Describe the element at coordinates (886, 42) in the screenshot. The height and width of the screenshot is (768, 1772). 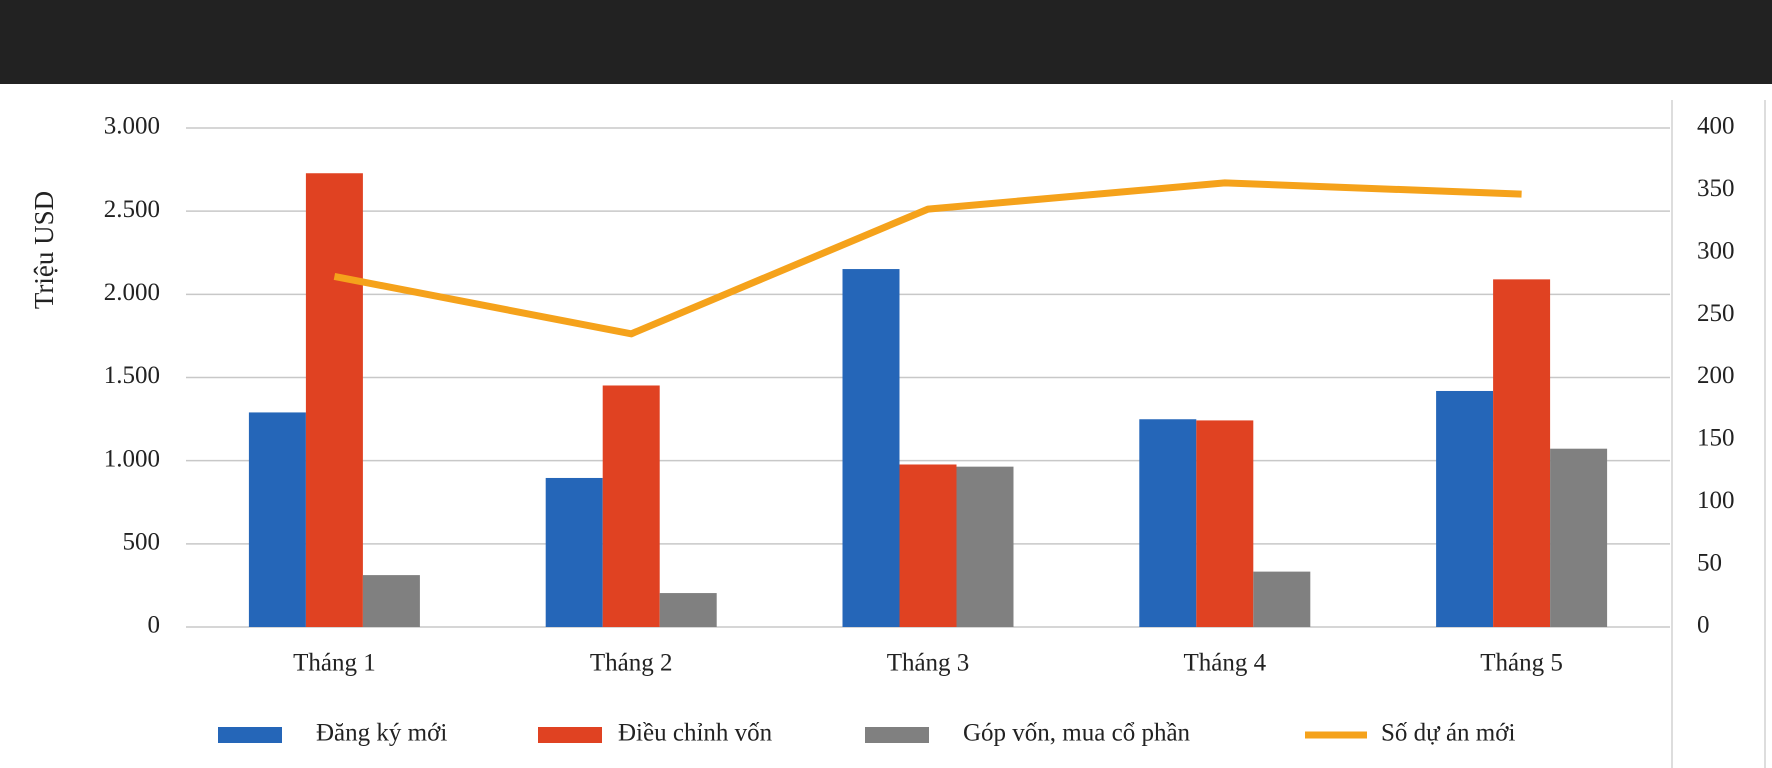
I see `top-bar` at that location.